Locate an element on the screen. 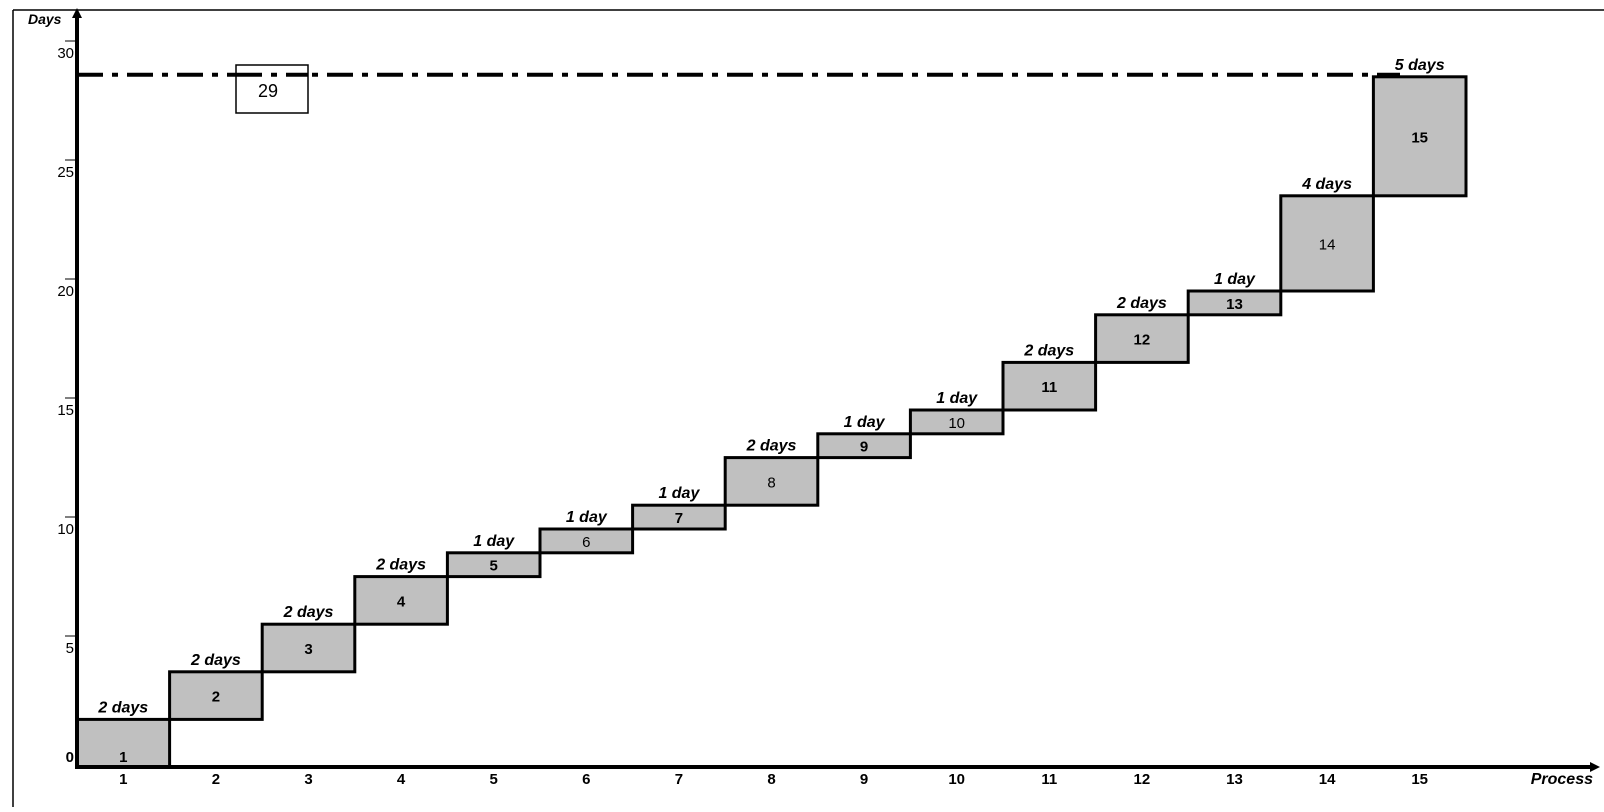 This screenshot has width=1604, height=812. duration-label: 4 days is located at coordinates (1326, 184).